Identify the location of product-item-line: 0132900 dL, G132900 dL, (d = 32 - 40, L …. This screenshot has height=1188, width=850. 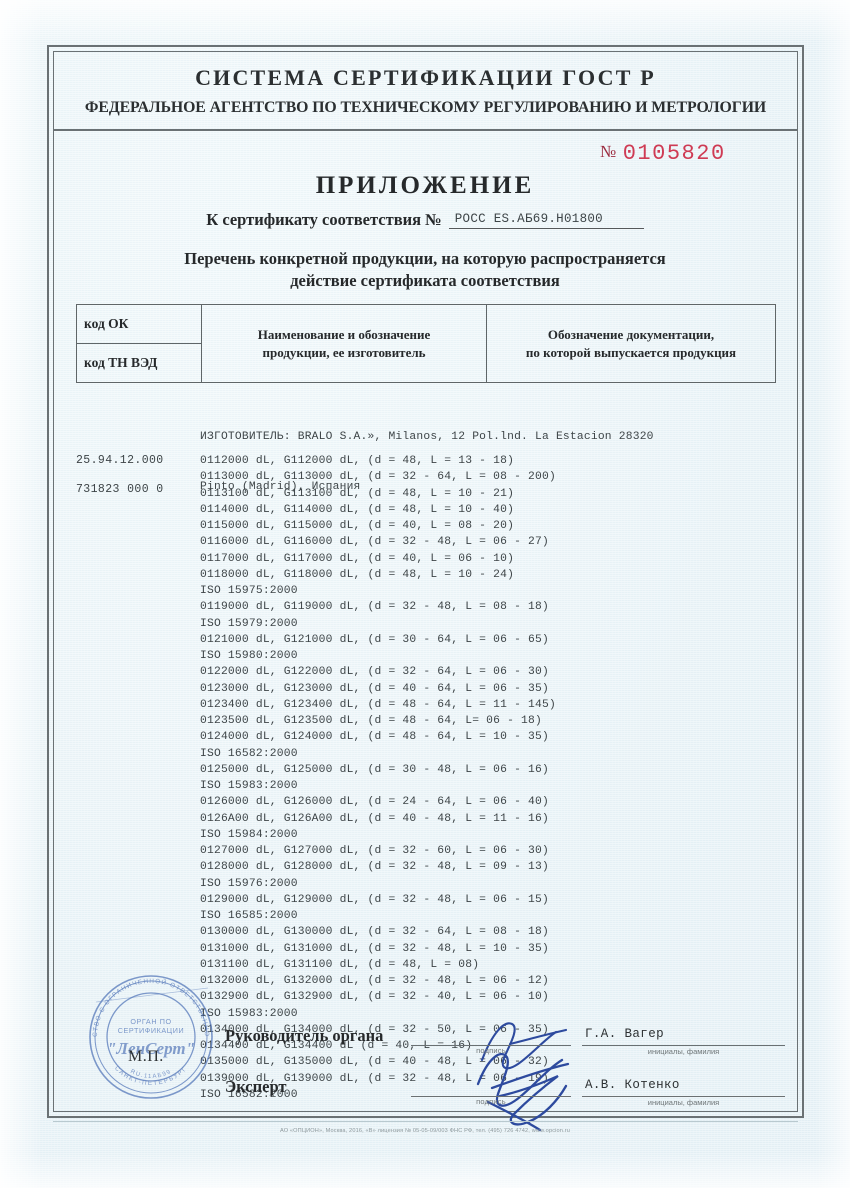
(374, 997).